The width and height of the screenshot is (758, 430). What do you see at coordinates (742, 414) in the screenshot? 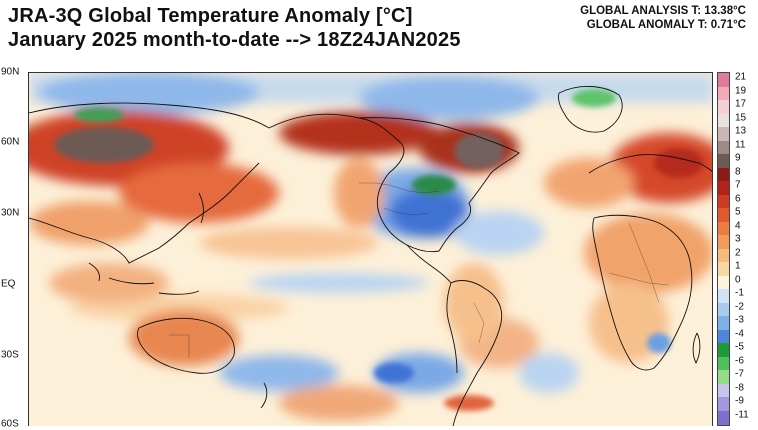
I see `colorbar-label: -11` at bounding box center [742, 414].